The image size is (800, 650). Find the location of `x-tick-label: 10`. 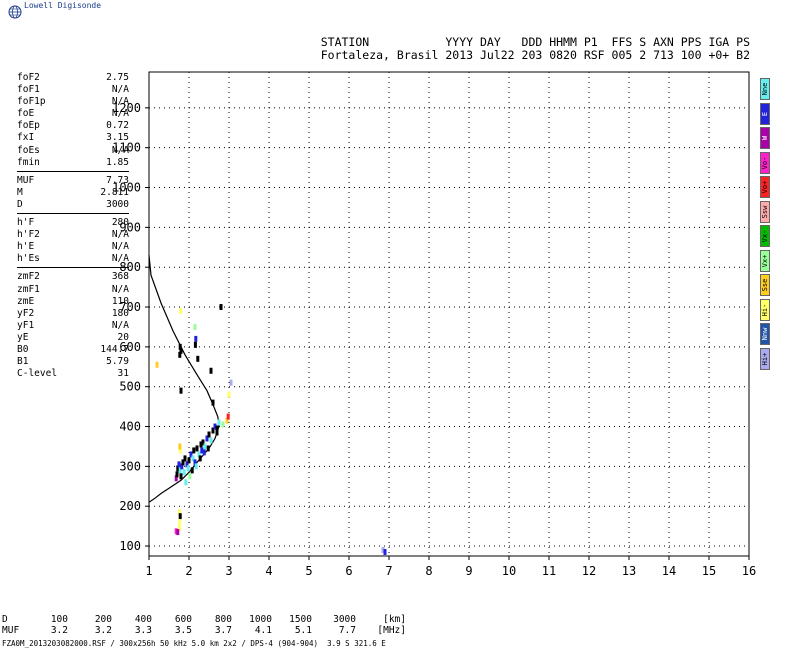

x-tick-label: 10 is located at coordinates (509, 571).